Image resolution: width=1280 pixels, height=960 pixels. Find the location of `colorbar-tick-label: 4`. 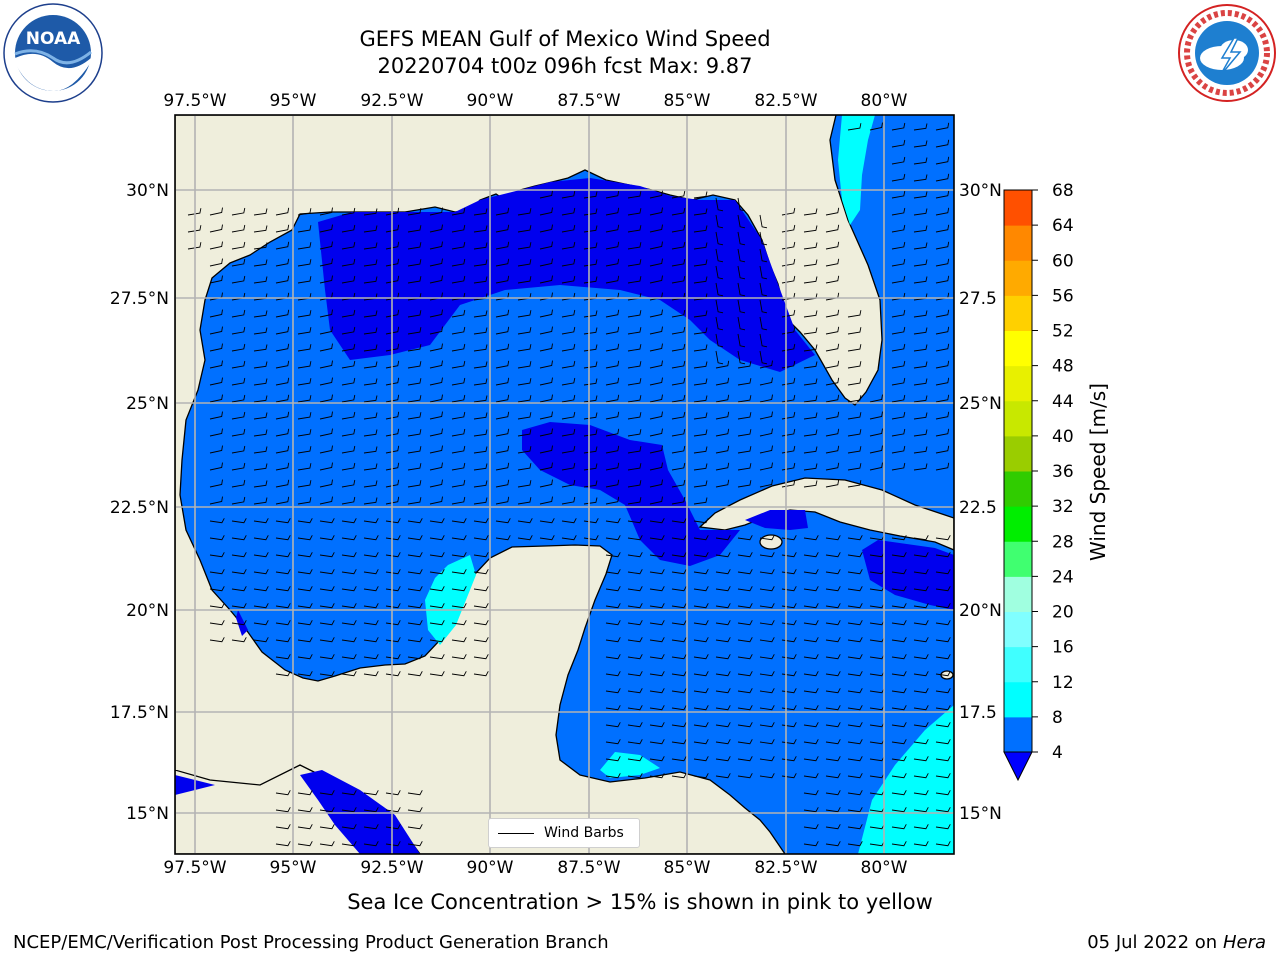

colorbar-tick-label: 4 is located at coordinates (1057, 753).